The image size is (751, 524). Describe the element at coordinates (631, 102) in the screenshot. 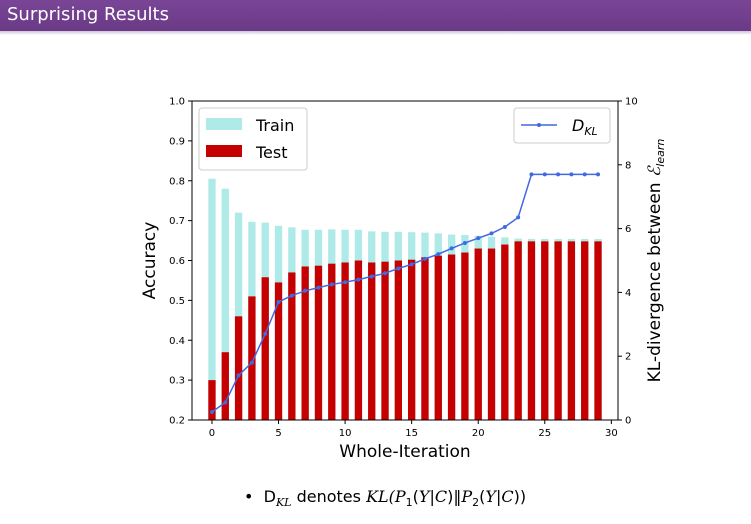

I see `y2-tick-label: 10` at that location.